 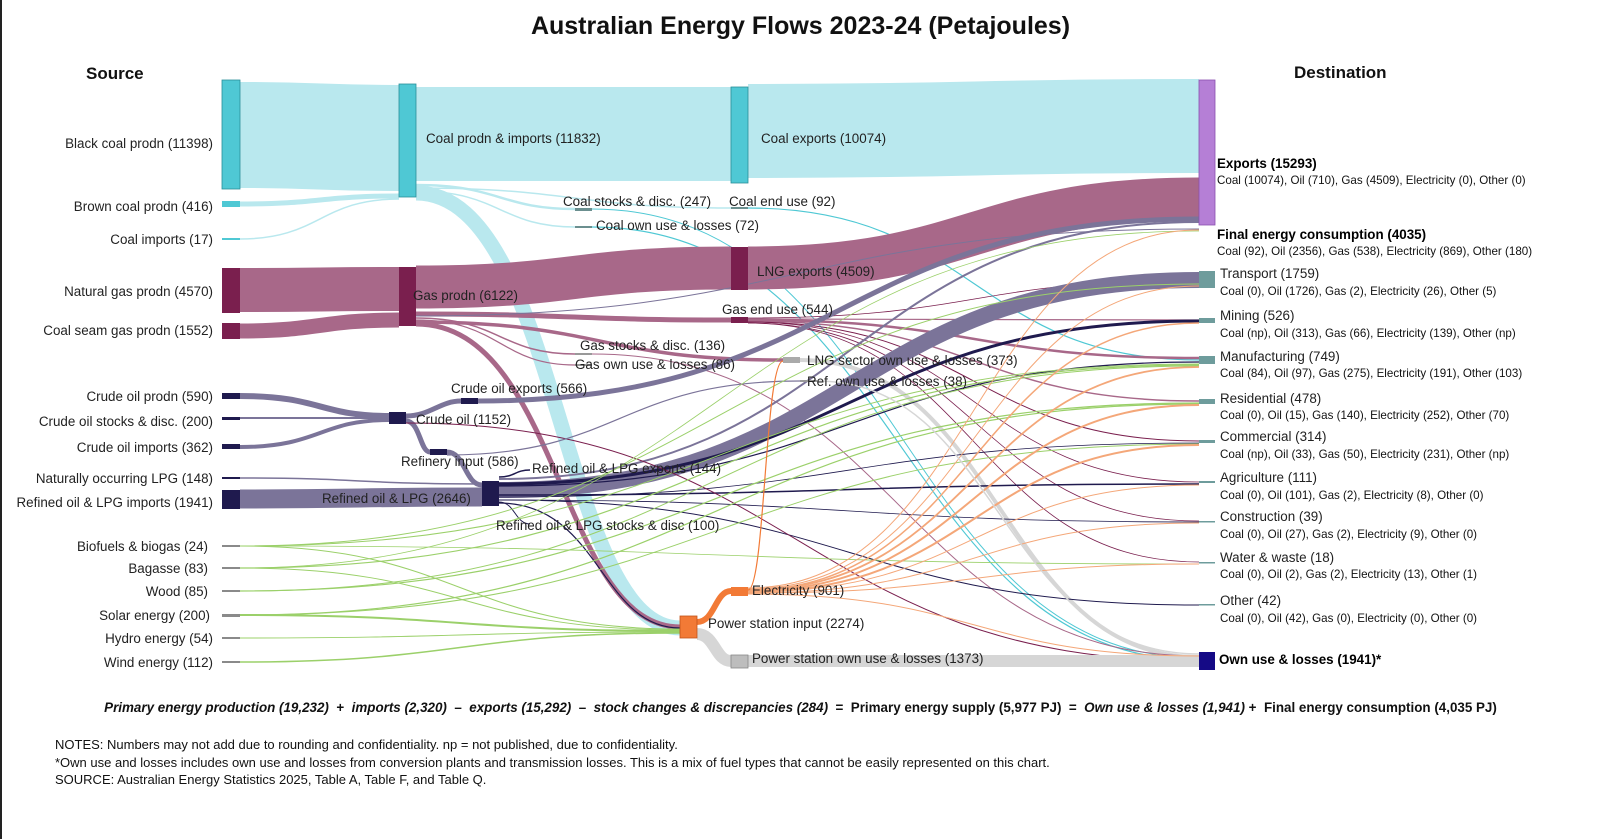 What do you see at coordinates (314, 433) in the screenshot?
I see `flow-crude-imports-to-crude` at bounding box center [314, 433].